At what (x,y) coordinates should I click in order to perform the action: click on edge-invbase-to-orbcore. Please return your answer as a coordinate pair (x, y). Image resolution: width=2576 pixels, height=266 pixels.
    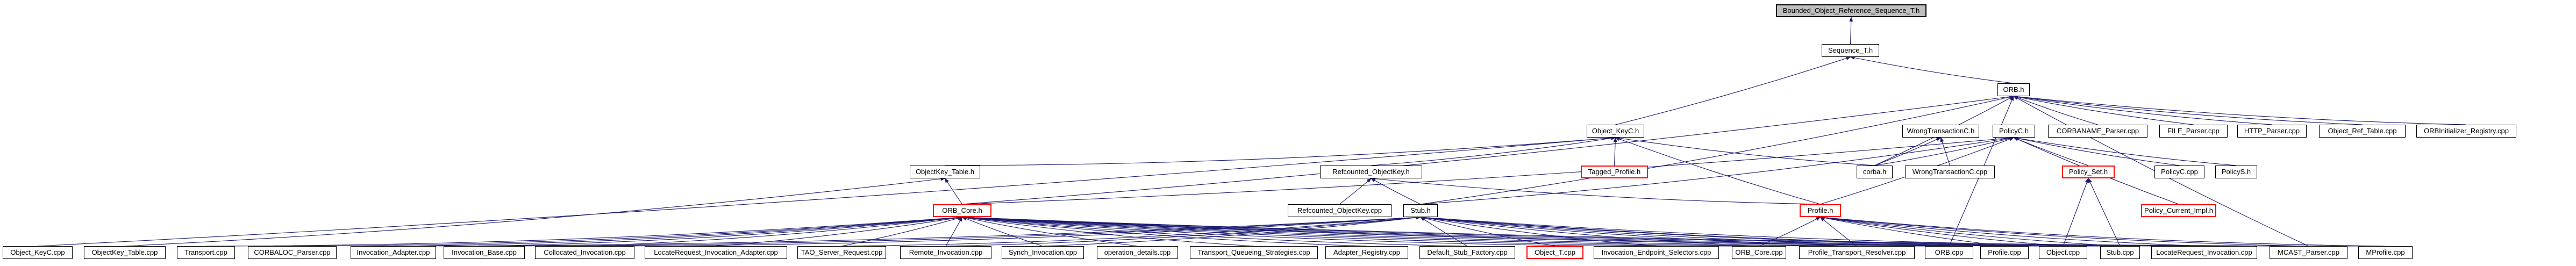
    Looking at the image, I should click on (723, 231).